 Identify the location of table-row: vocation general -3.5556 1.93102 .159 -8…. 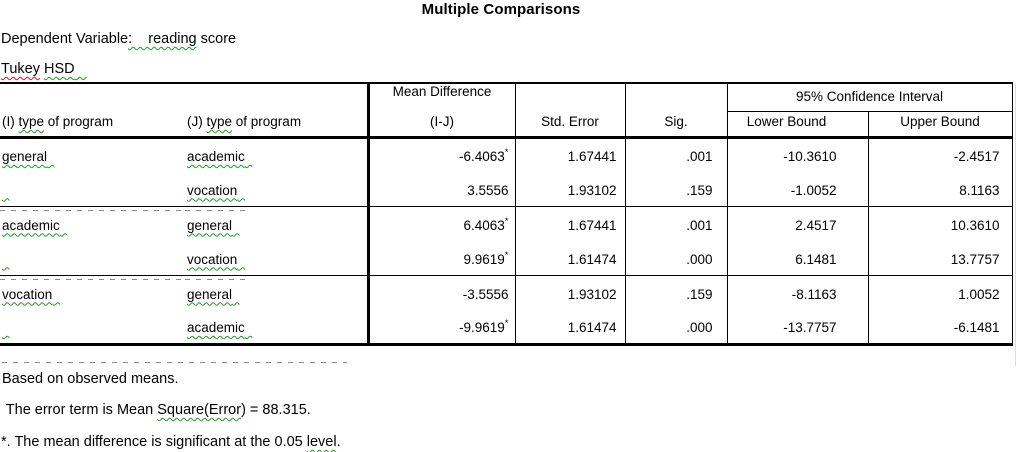
(506, 292).